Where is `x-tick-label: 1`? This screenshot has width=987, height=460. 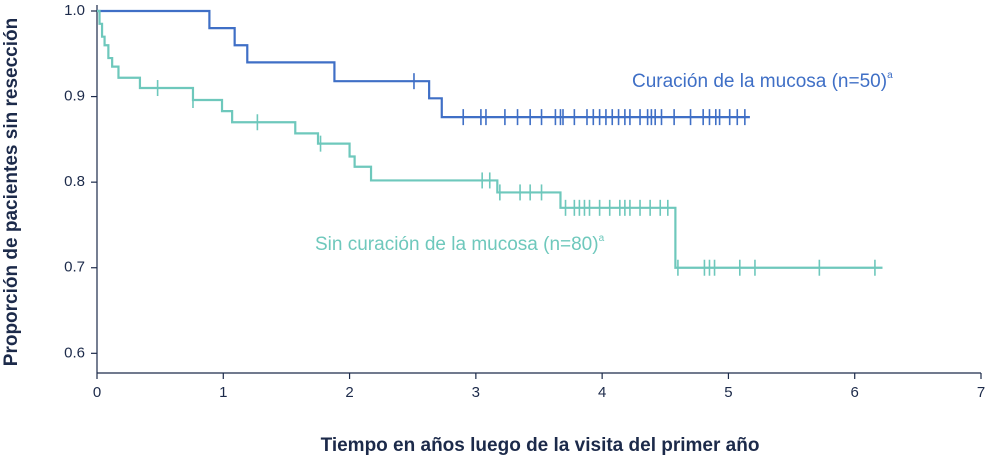 x-tick-label: 1 is located at coordinates (223, 392).